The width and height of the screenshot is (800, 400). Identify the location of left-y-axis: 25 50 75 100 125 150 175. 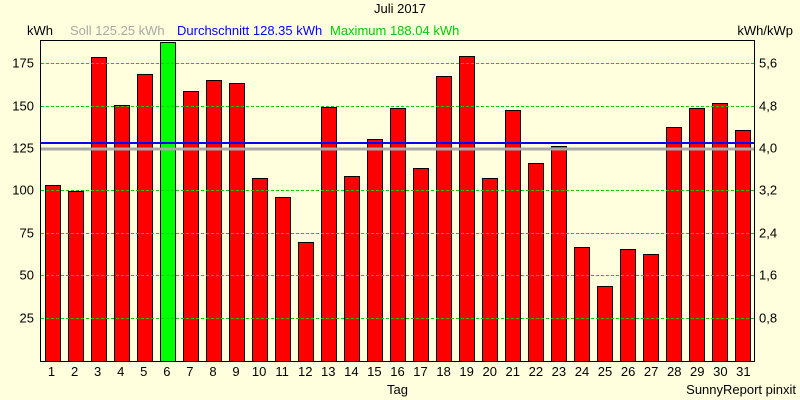
(18, 200).